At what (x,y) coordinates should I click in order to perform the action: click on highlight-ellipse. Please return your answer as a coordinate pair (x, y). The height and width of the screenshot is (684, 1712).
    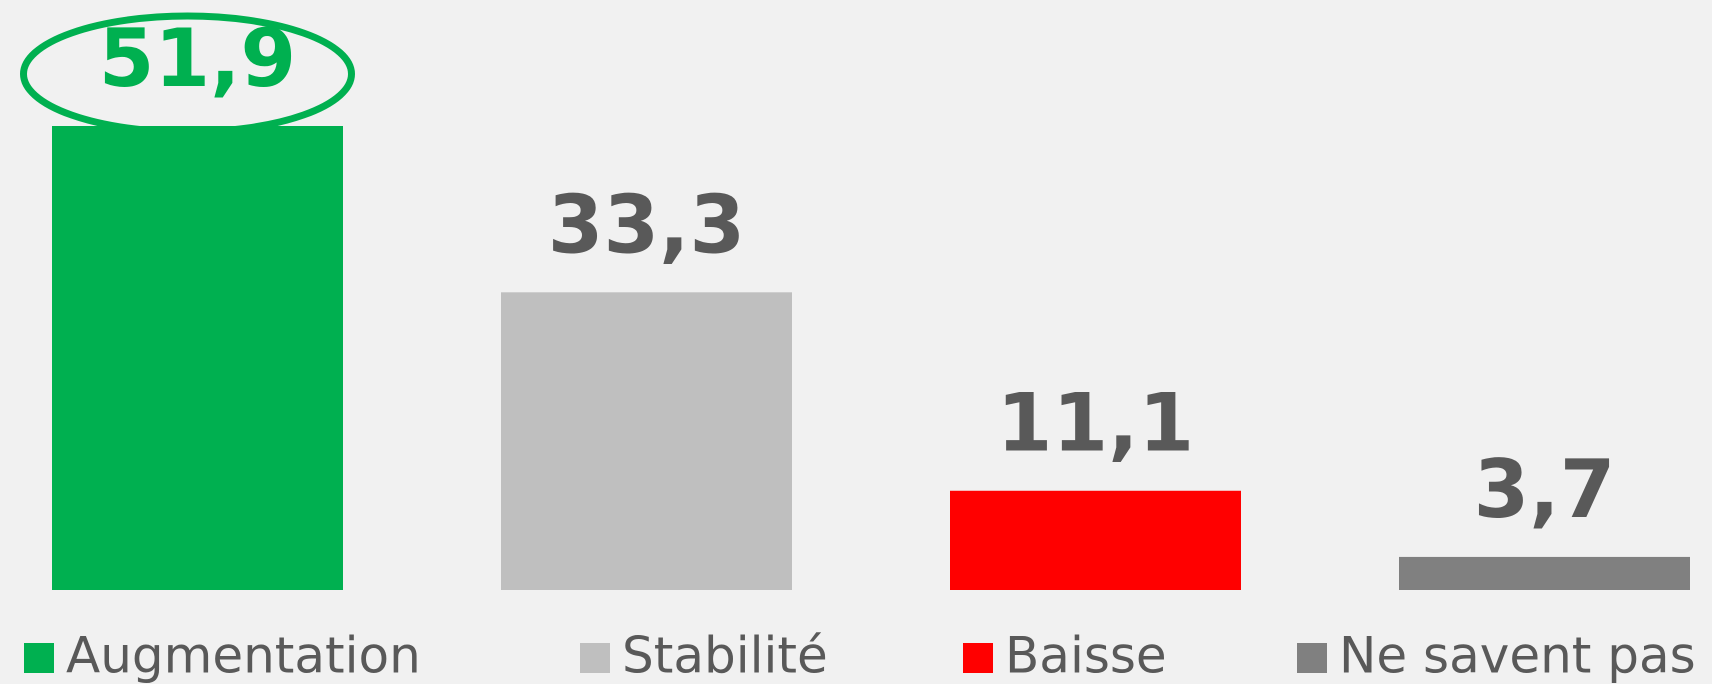
    Looking at the image, I should click on (187, 74).